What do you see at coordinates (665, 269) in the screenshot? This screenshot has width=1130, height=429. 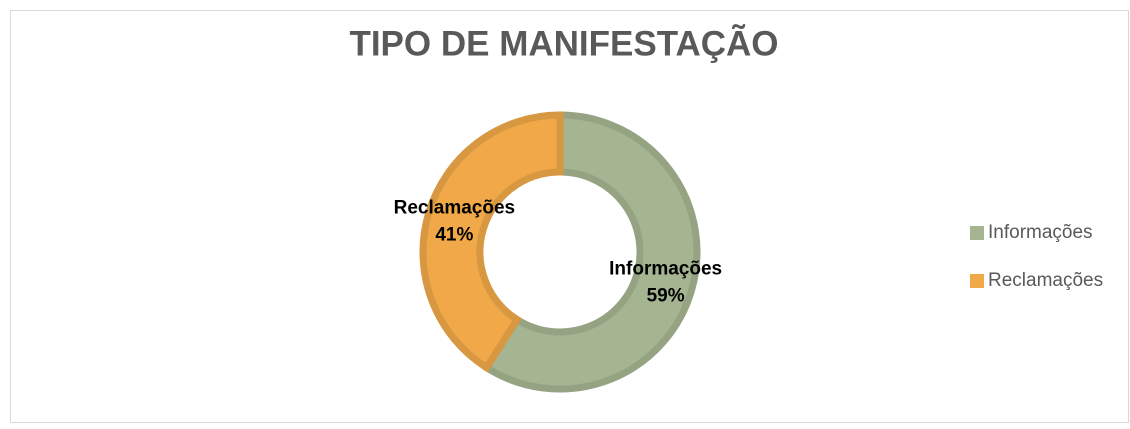 I see `data-label-name: Informações` at bounding box center [665, 269].